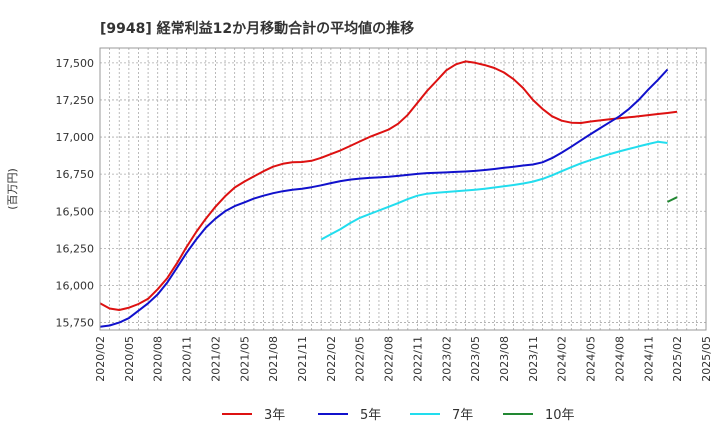 This screenshot has height=440, width=720. Describe the element at coordinates (533, 359) in the screenshot. I see `x-tick-label: 2023/11` at that location.